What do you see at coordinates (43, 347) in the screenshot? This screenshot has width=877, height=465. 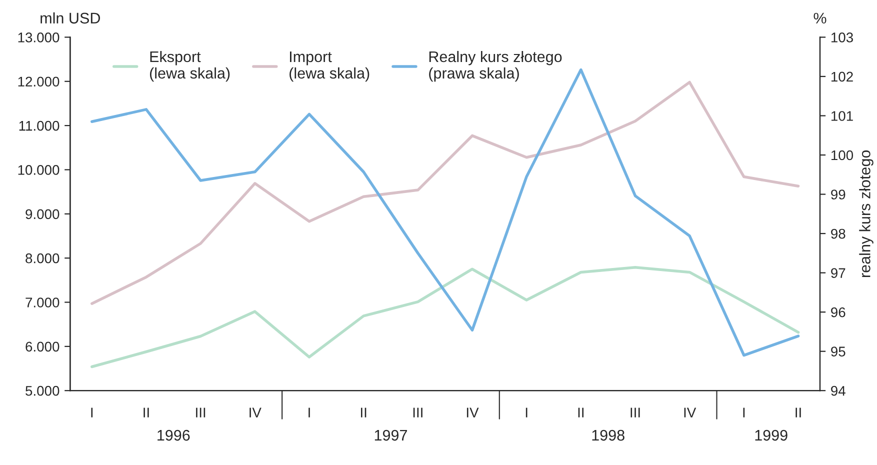 I see `y-tick-label: 6.000` at bounding box center [43, 347].